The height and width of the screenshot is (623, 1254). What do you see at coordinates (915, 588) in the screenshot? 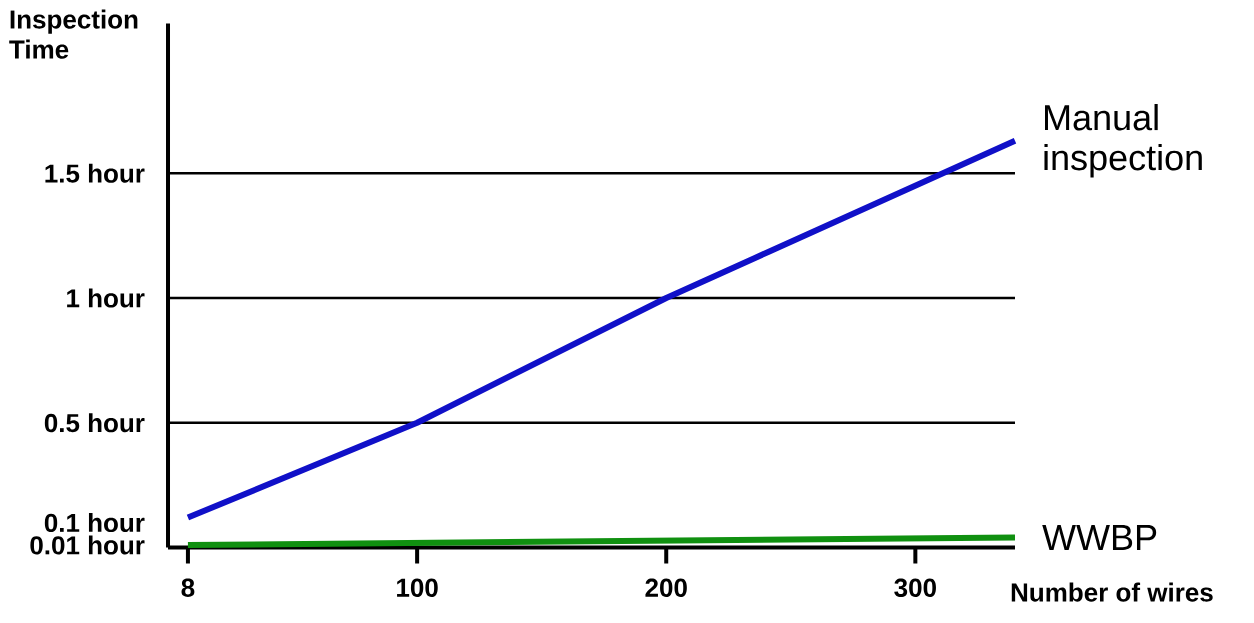
I see `x-tick-label: 300` at bounding box center [915, 588].